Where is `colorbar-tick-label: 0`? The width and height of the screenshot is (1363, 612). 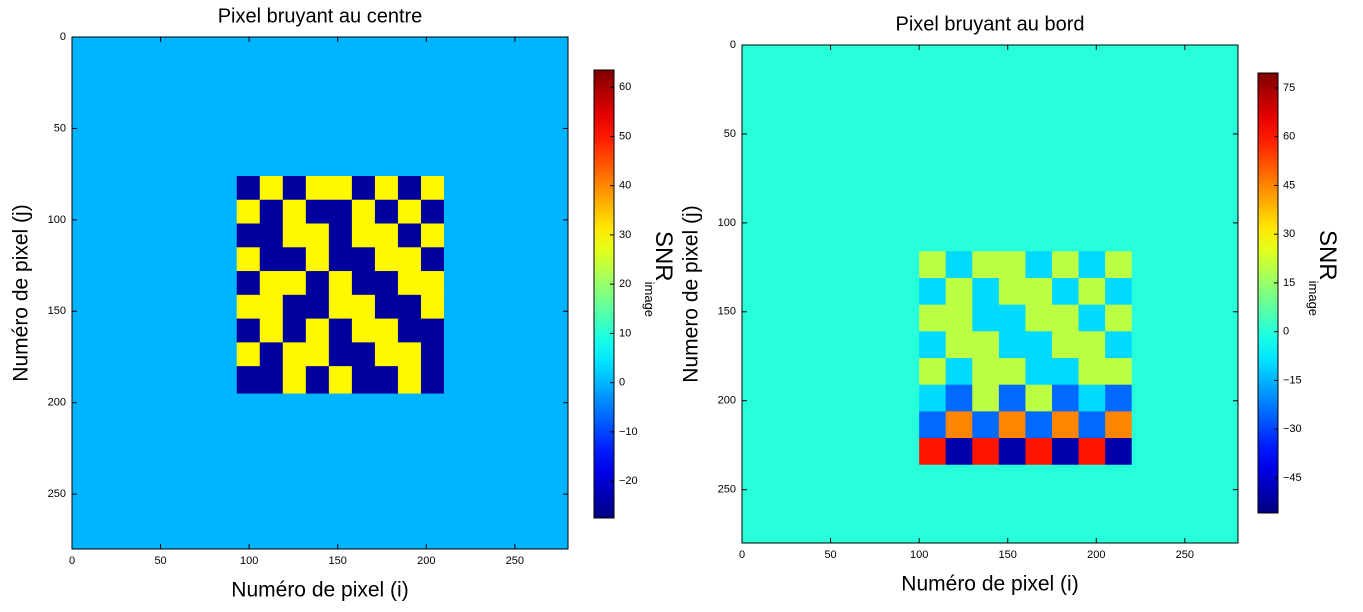 colorbar-tick-label: 0 is located at coordinates (622, 383).